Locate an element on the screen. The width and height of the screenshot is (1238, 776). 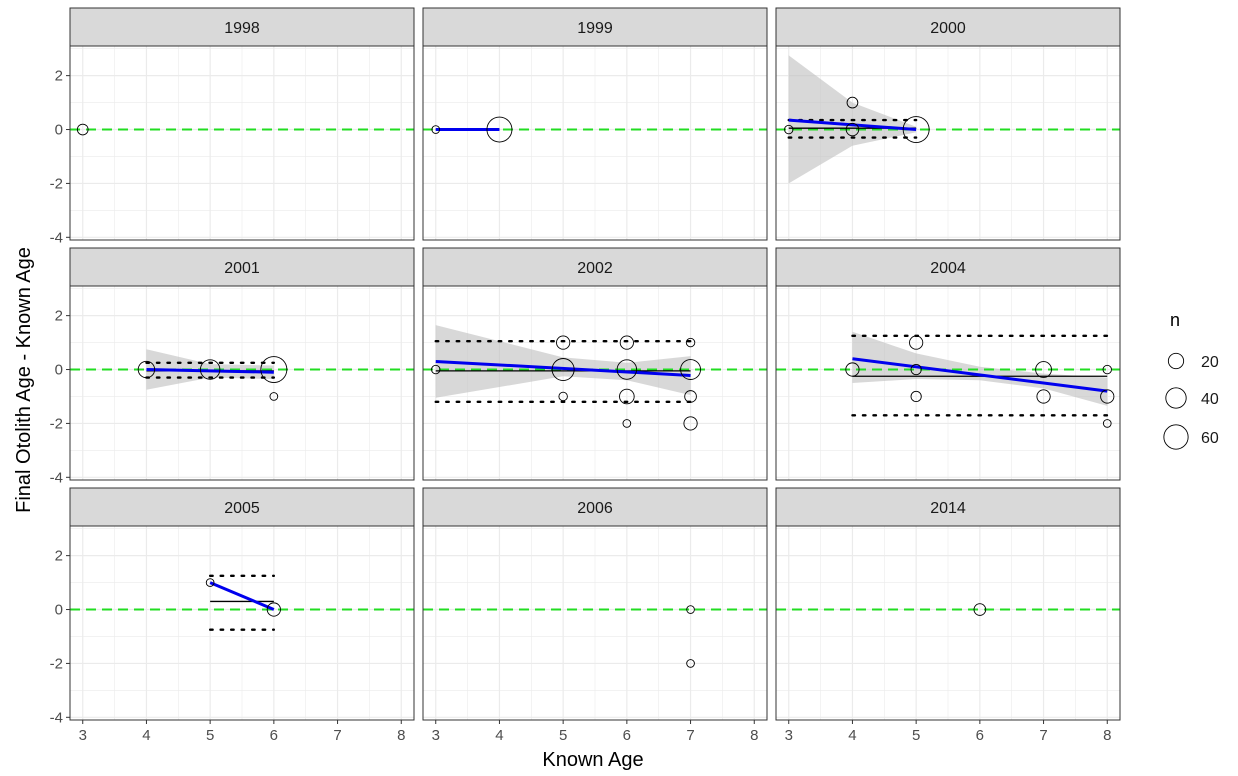
strip-label: 1998 is located at coordinates (242, 28).